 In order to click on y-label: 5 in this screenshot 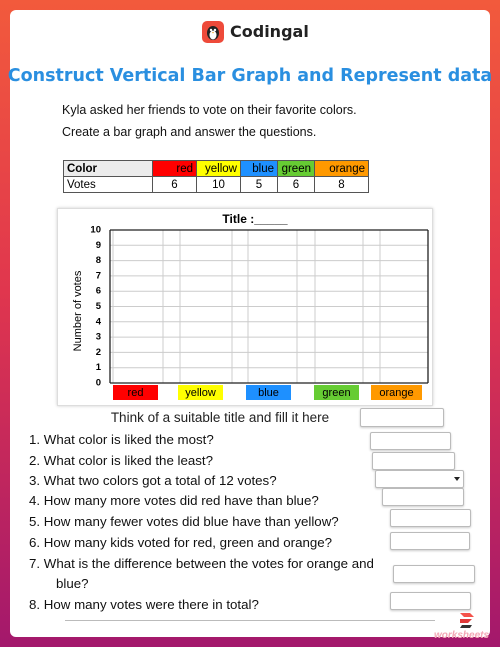, I will do `click(99, 306)`.